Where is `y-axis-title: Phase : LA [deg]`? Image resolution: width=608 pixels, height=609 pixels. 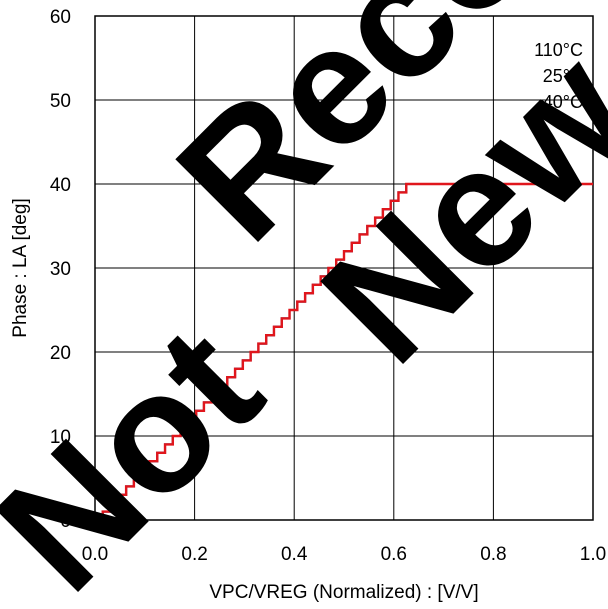 y-axis-title: Phase : LA [deg] is located at coordinates (20, 267).